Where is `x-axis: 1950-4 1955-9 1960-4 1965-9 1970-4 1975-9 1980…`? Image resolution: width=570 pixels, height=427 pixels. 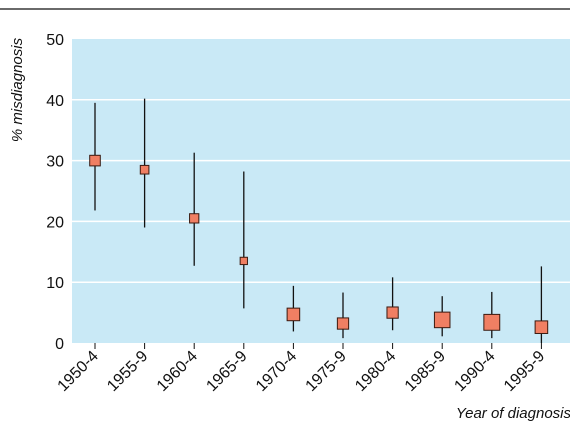
x-axis: 1950-4 1955-9 1960-4 1965-9 1970-4 1975-9 1980… is located at coordinates (302, 369).